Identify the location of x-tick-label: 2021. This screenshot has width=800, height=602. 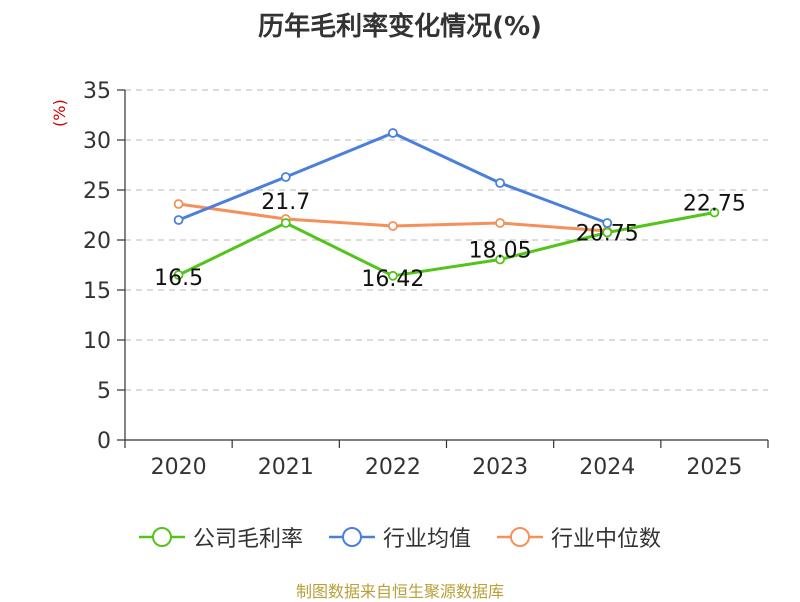
(286, 467).